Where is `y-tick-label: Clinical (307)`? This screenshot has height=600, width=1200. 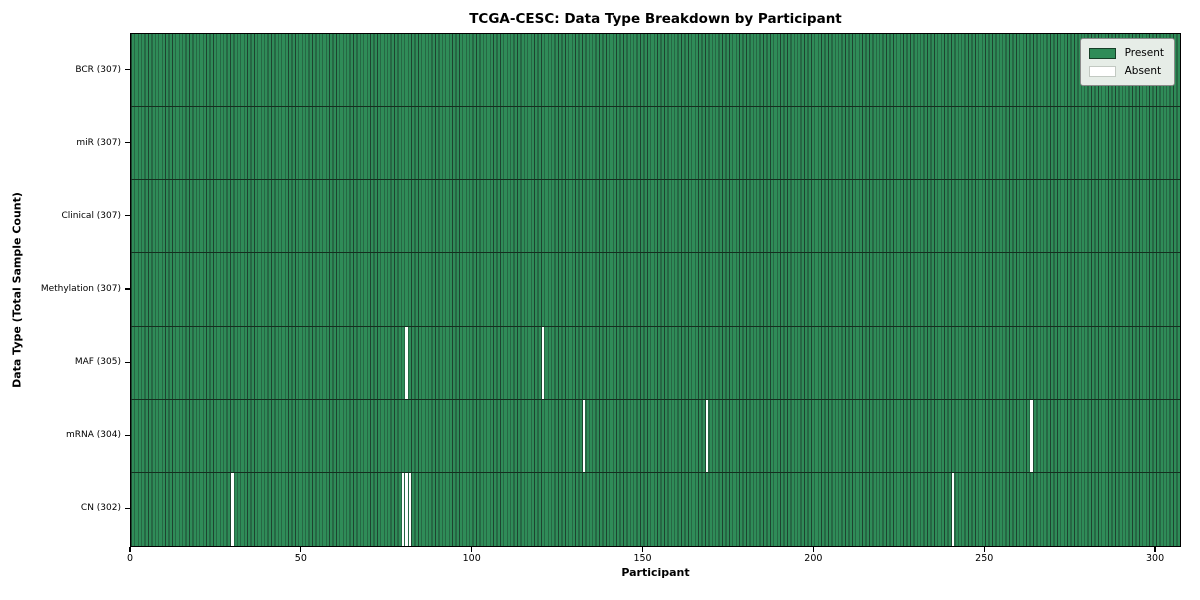 y-tick-label: Clinical (307) is located at coordinates (91, 215).